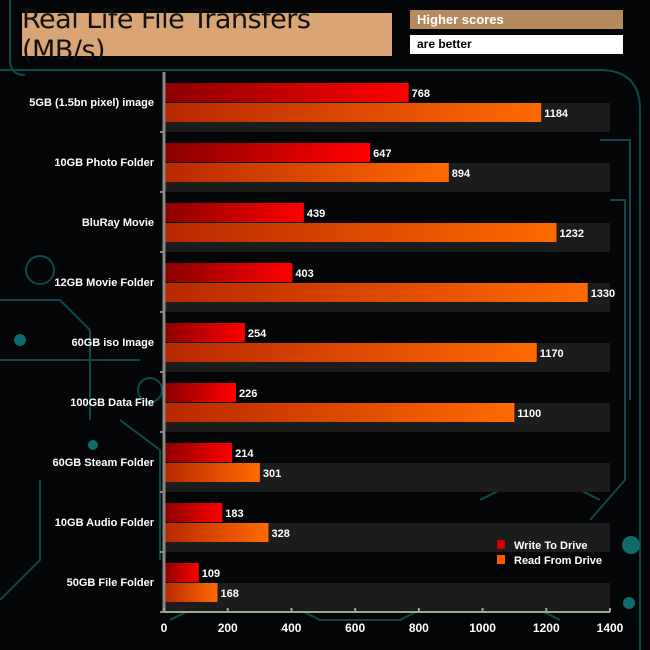  I want to click on note-line-1: Higher scores, so click(516, 19).